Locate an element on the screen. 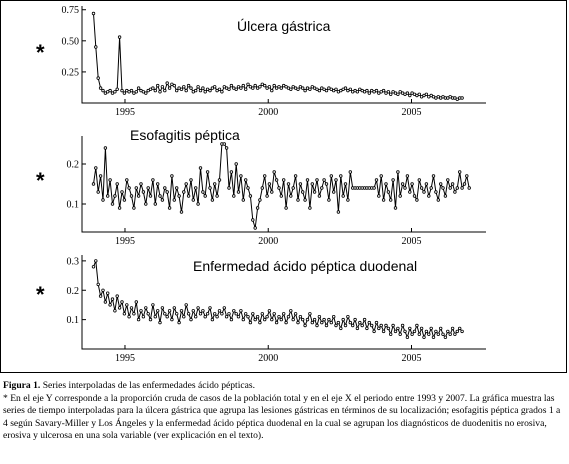  chart-1-x-tick-label: 2005 is located at coordinates (412, 112).